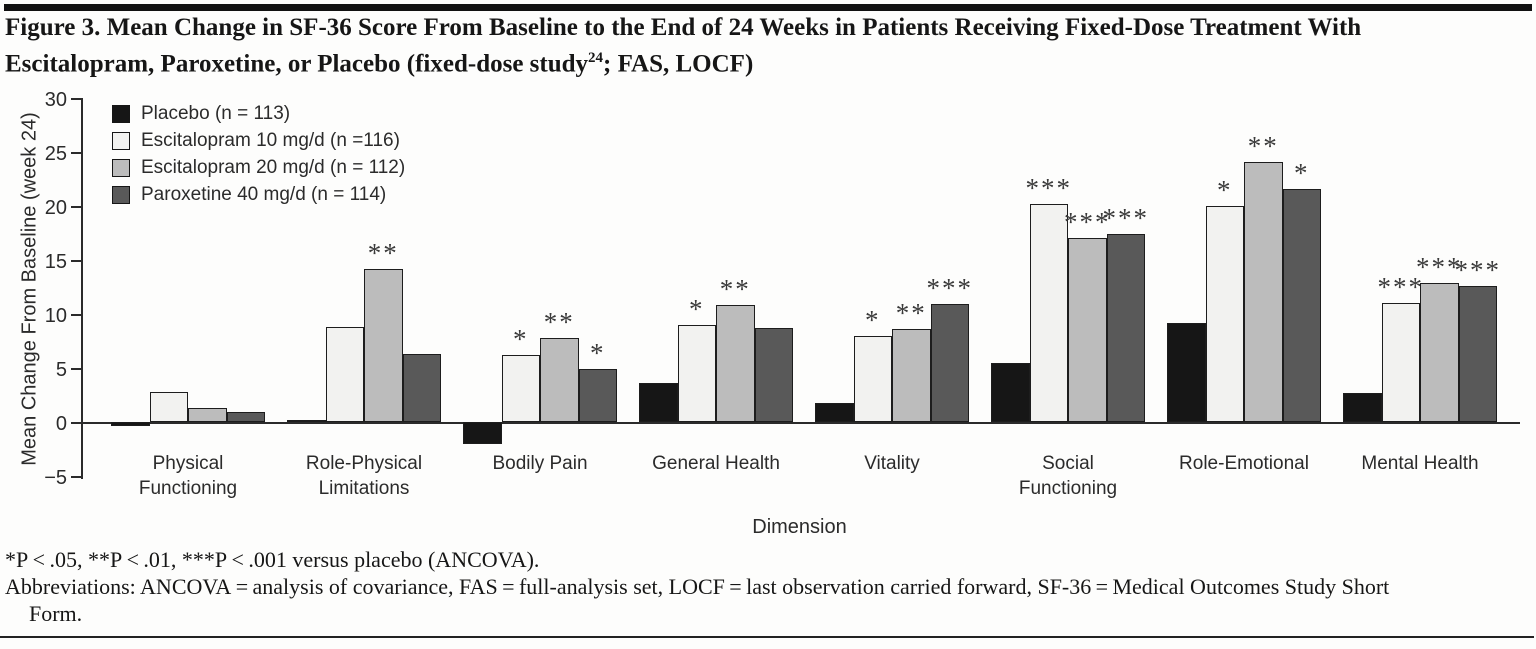 This screenshot has height=649, width=1536. What do you see at coordinates (273, 167) in the screenshot?
I see `legend-label: Escitalopram 20 mg/d (n = 112)` at bounding box center [273, 167].